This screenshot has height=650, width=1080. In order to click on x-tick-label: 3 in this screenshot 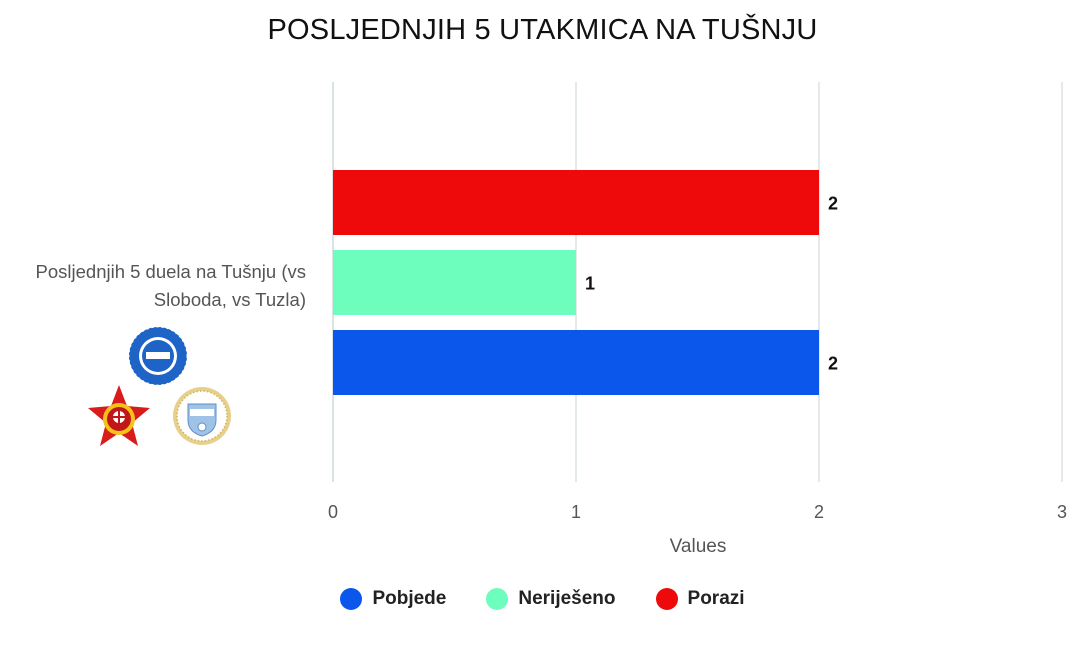, I will do `click(1062, 512)`.